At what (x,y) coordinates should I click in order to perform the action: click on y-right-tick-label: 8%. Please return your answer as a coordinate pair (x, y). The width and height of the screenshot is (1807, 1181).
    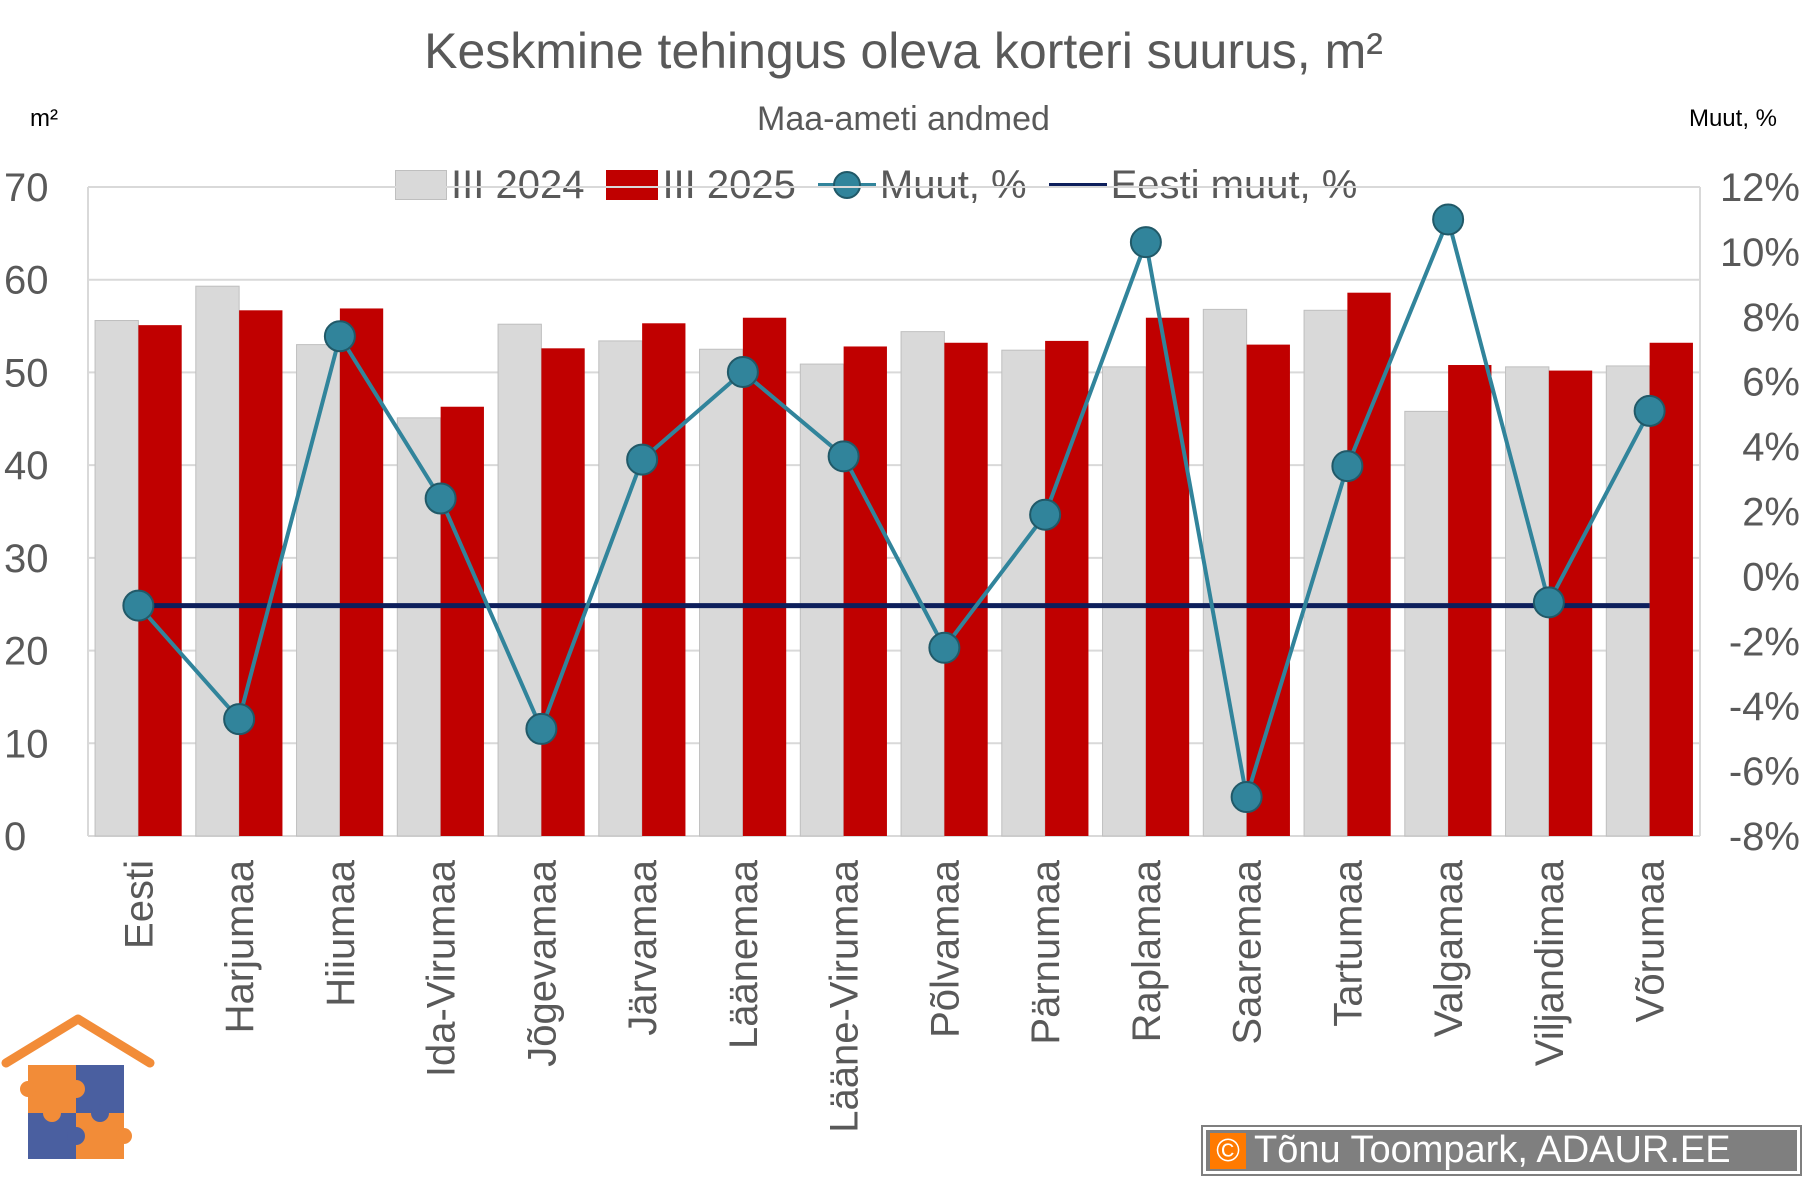
    Looking at the image, I should click on (1771, 318).